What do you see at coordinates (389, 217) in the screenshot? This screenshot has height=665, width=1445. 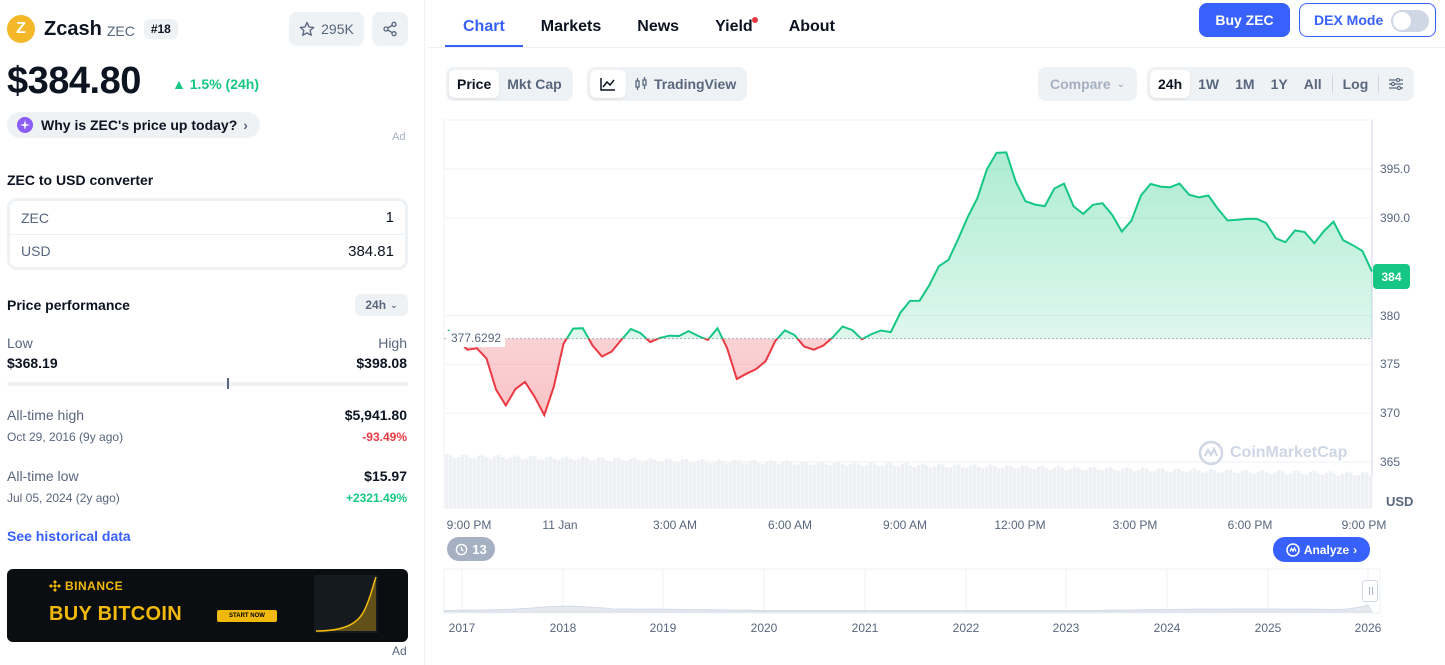 I see `converter-from-input: 1` at bounding box center [389, 217].